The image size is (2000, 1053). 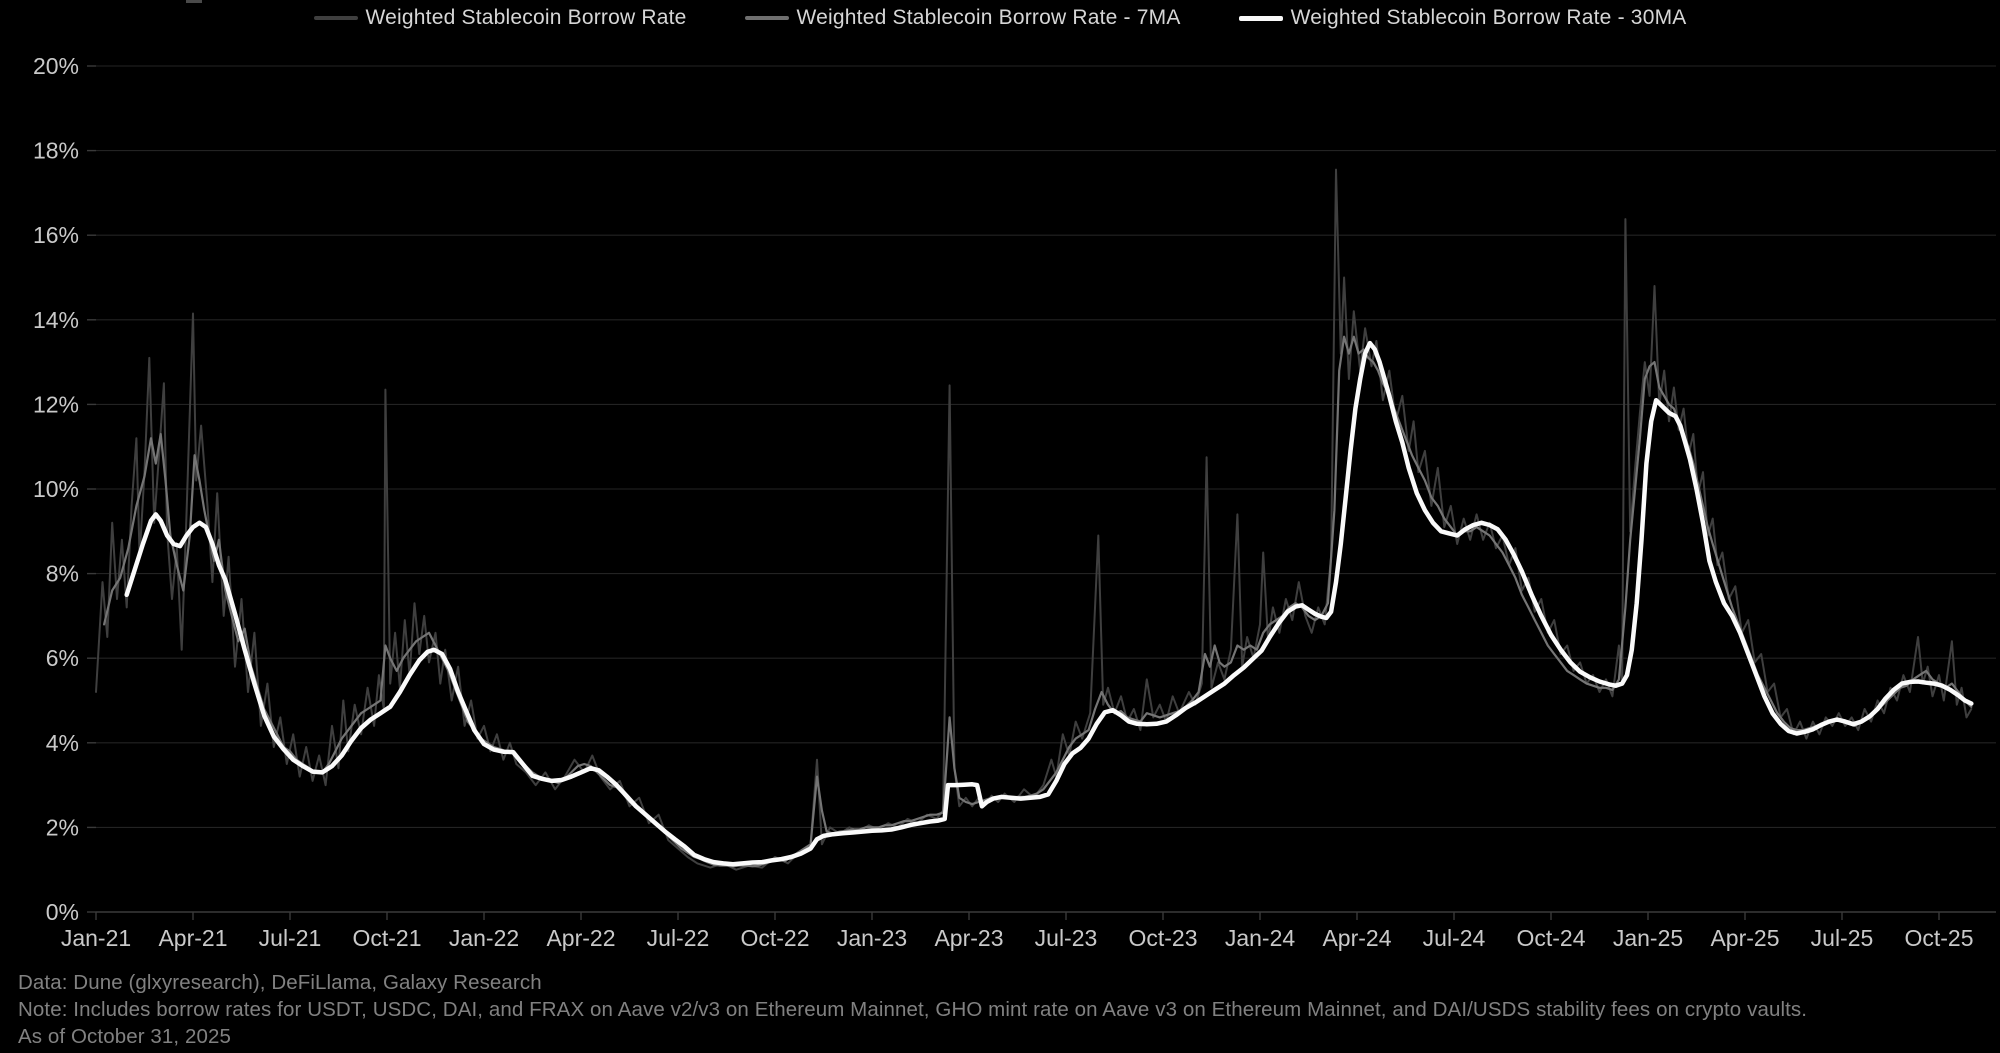 I want to click on legend-label-7ma: Weighted Stablecoin Borrow Rate - 7MA, so click(x=988, y=17).